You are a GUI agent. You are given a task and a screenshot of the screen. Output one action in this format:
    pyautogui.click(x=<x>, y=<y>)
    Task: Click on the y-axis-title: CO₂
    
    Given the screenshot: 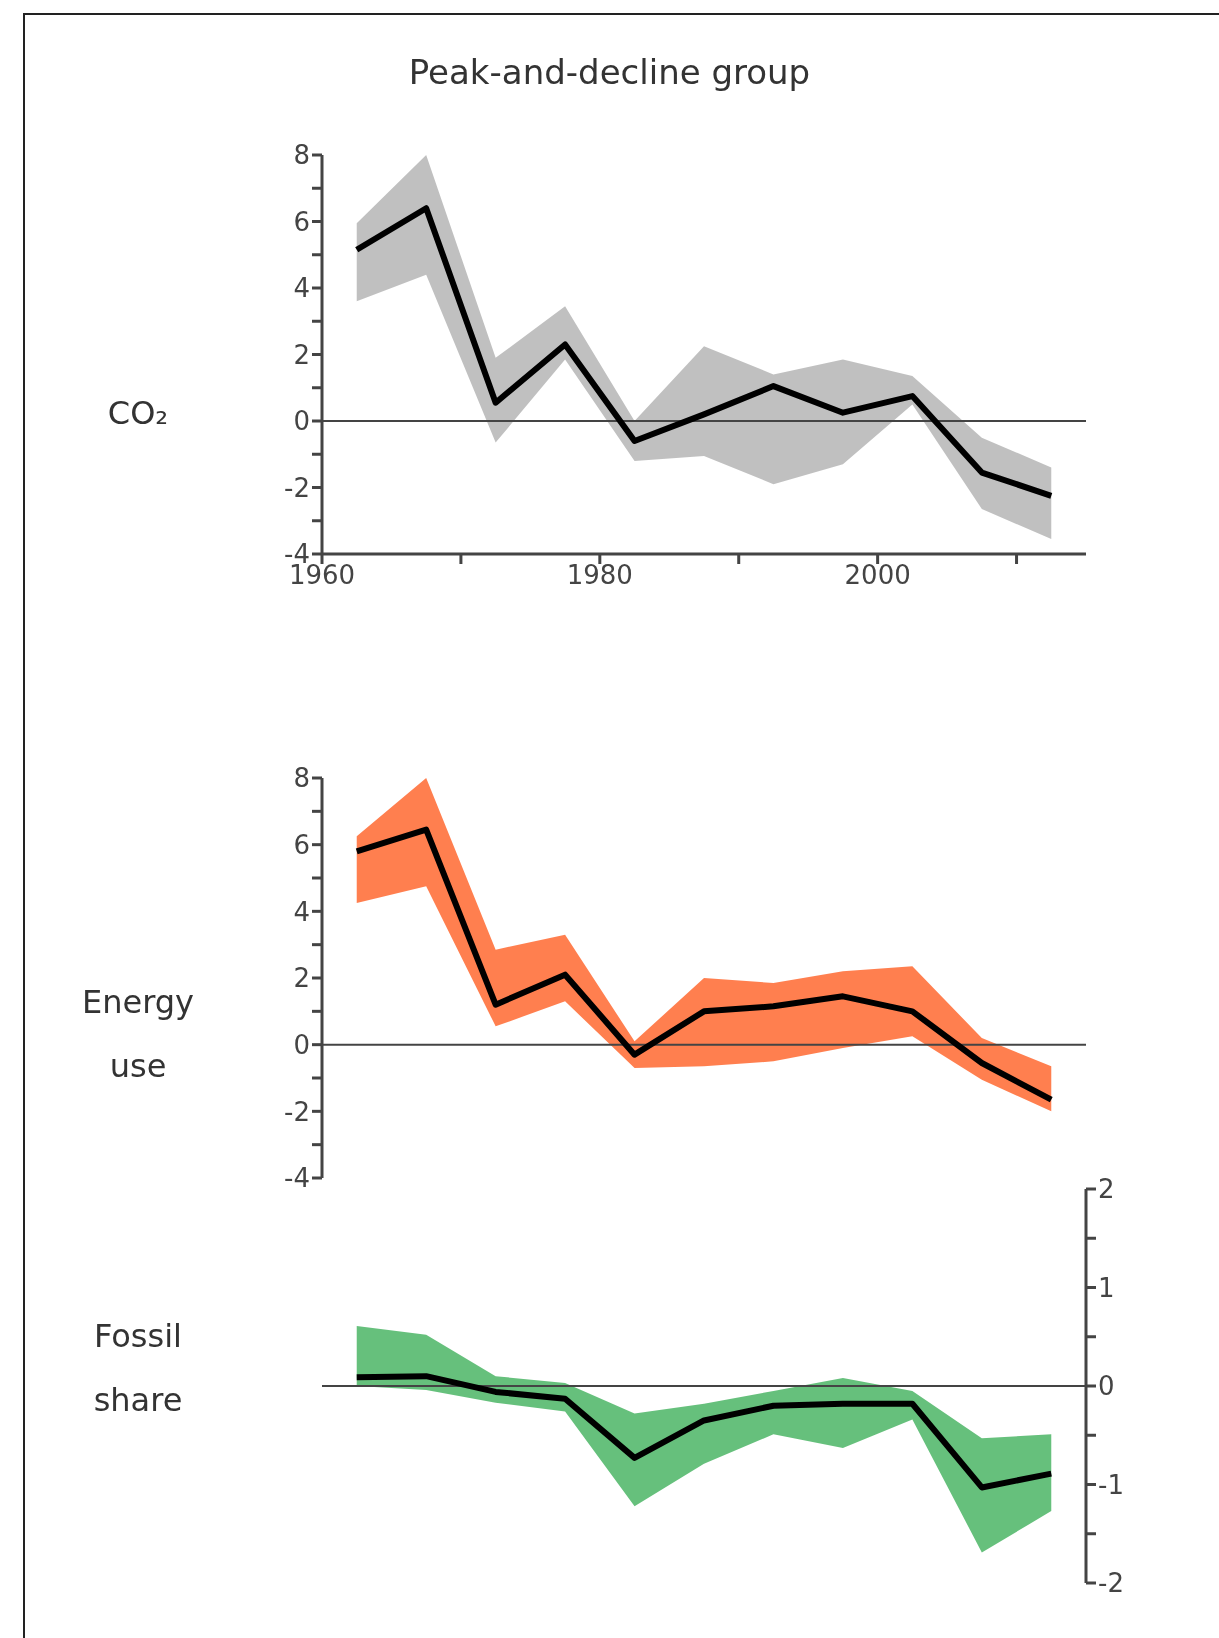 What is the action you would take?
    pyautogui.click(x=138, y=413)
    